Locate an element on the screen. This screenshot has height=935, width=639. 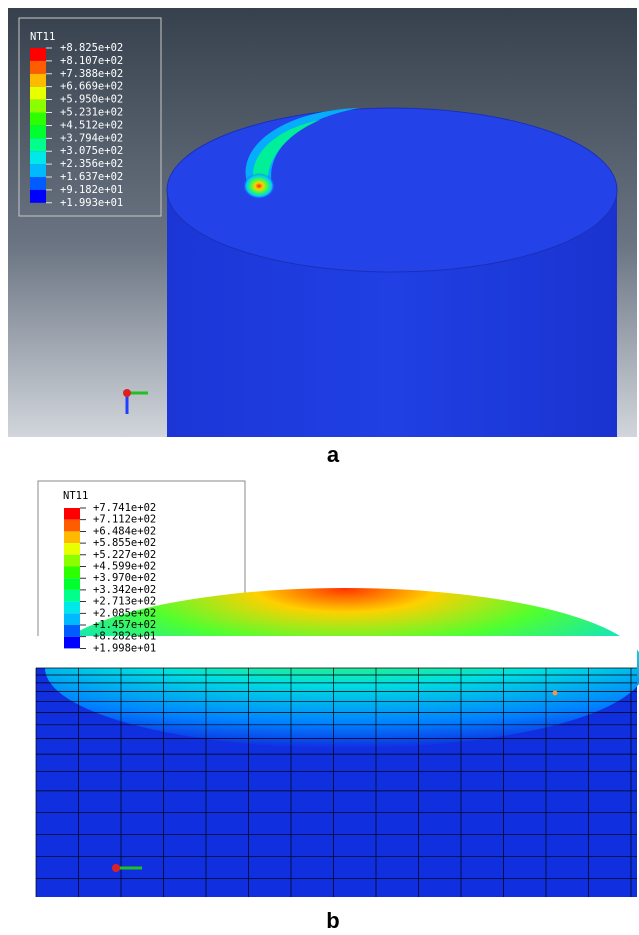
legend-value: +3.970e+02 is located at coordinates (124, 578).